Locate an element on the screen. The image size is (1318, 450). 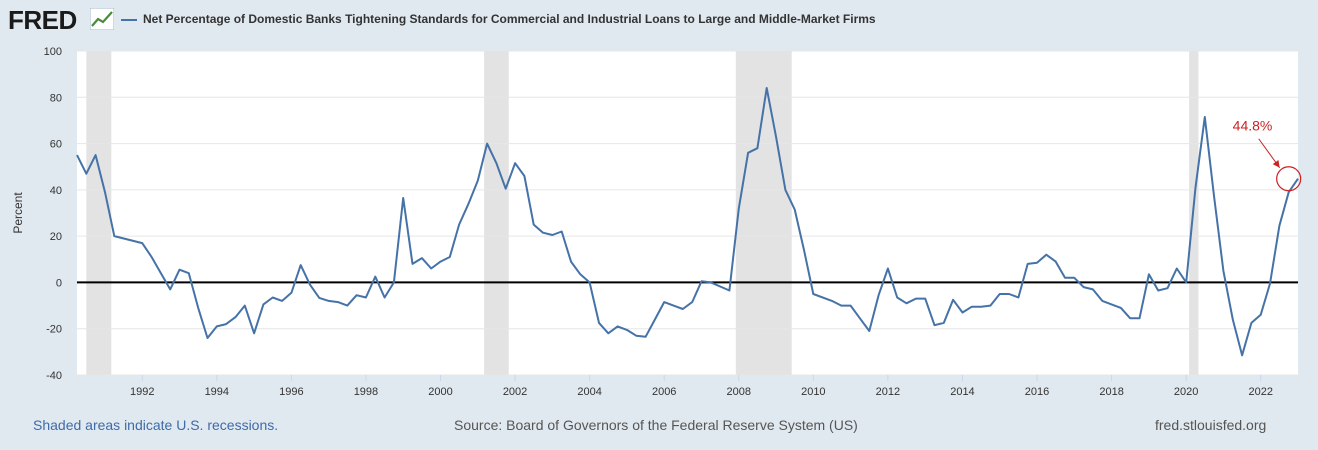
x-tick-label: 1996 is located at coordinates (291, 392).